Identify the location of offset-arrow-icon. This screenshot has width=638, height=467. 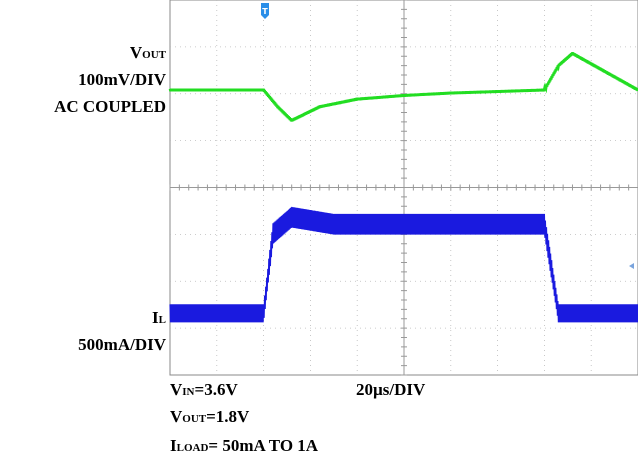
(631, 266).